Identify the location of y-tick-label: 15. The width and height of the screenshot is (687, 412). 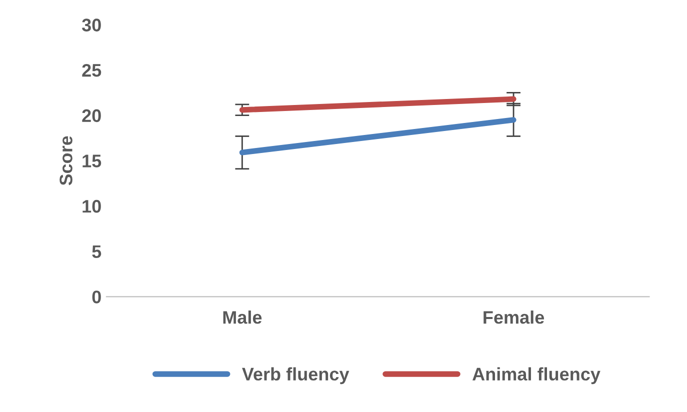
(92, 161).